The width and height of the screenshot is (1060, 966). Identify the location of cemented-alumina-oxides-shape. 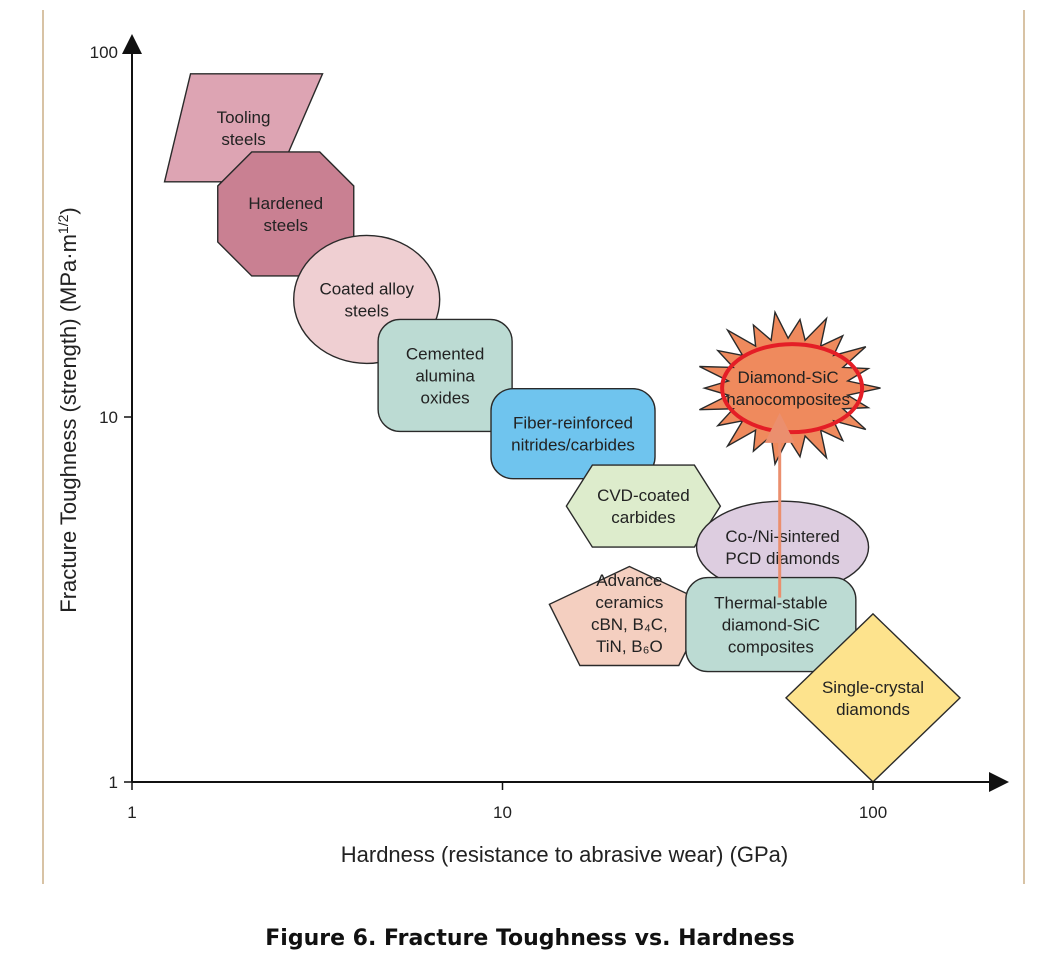
(445, 375).